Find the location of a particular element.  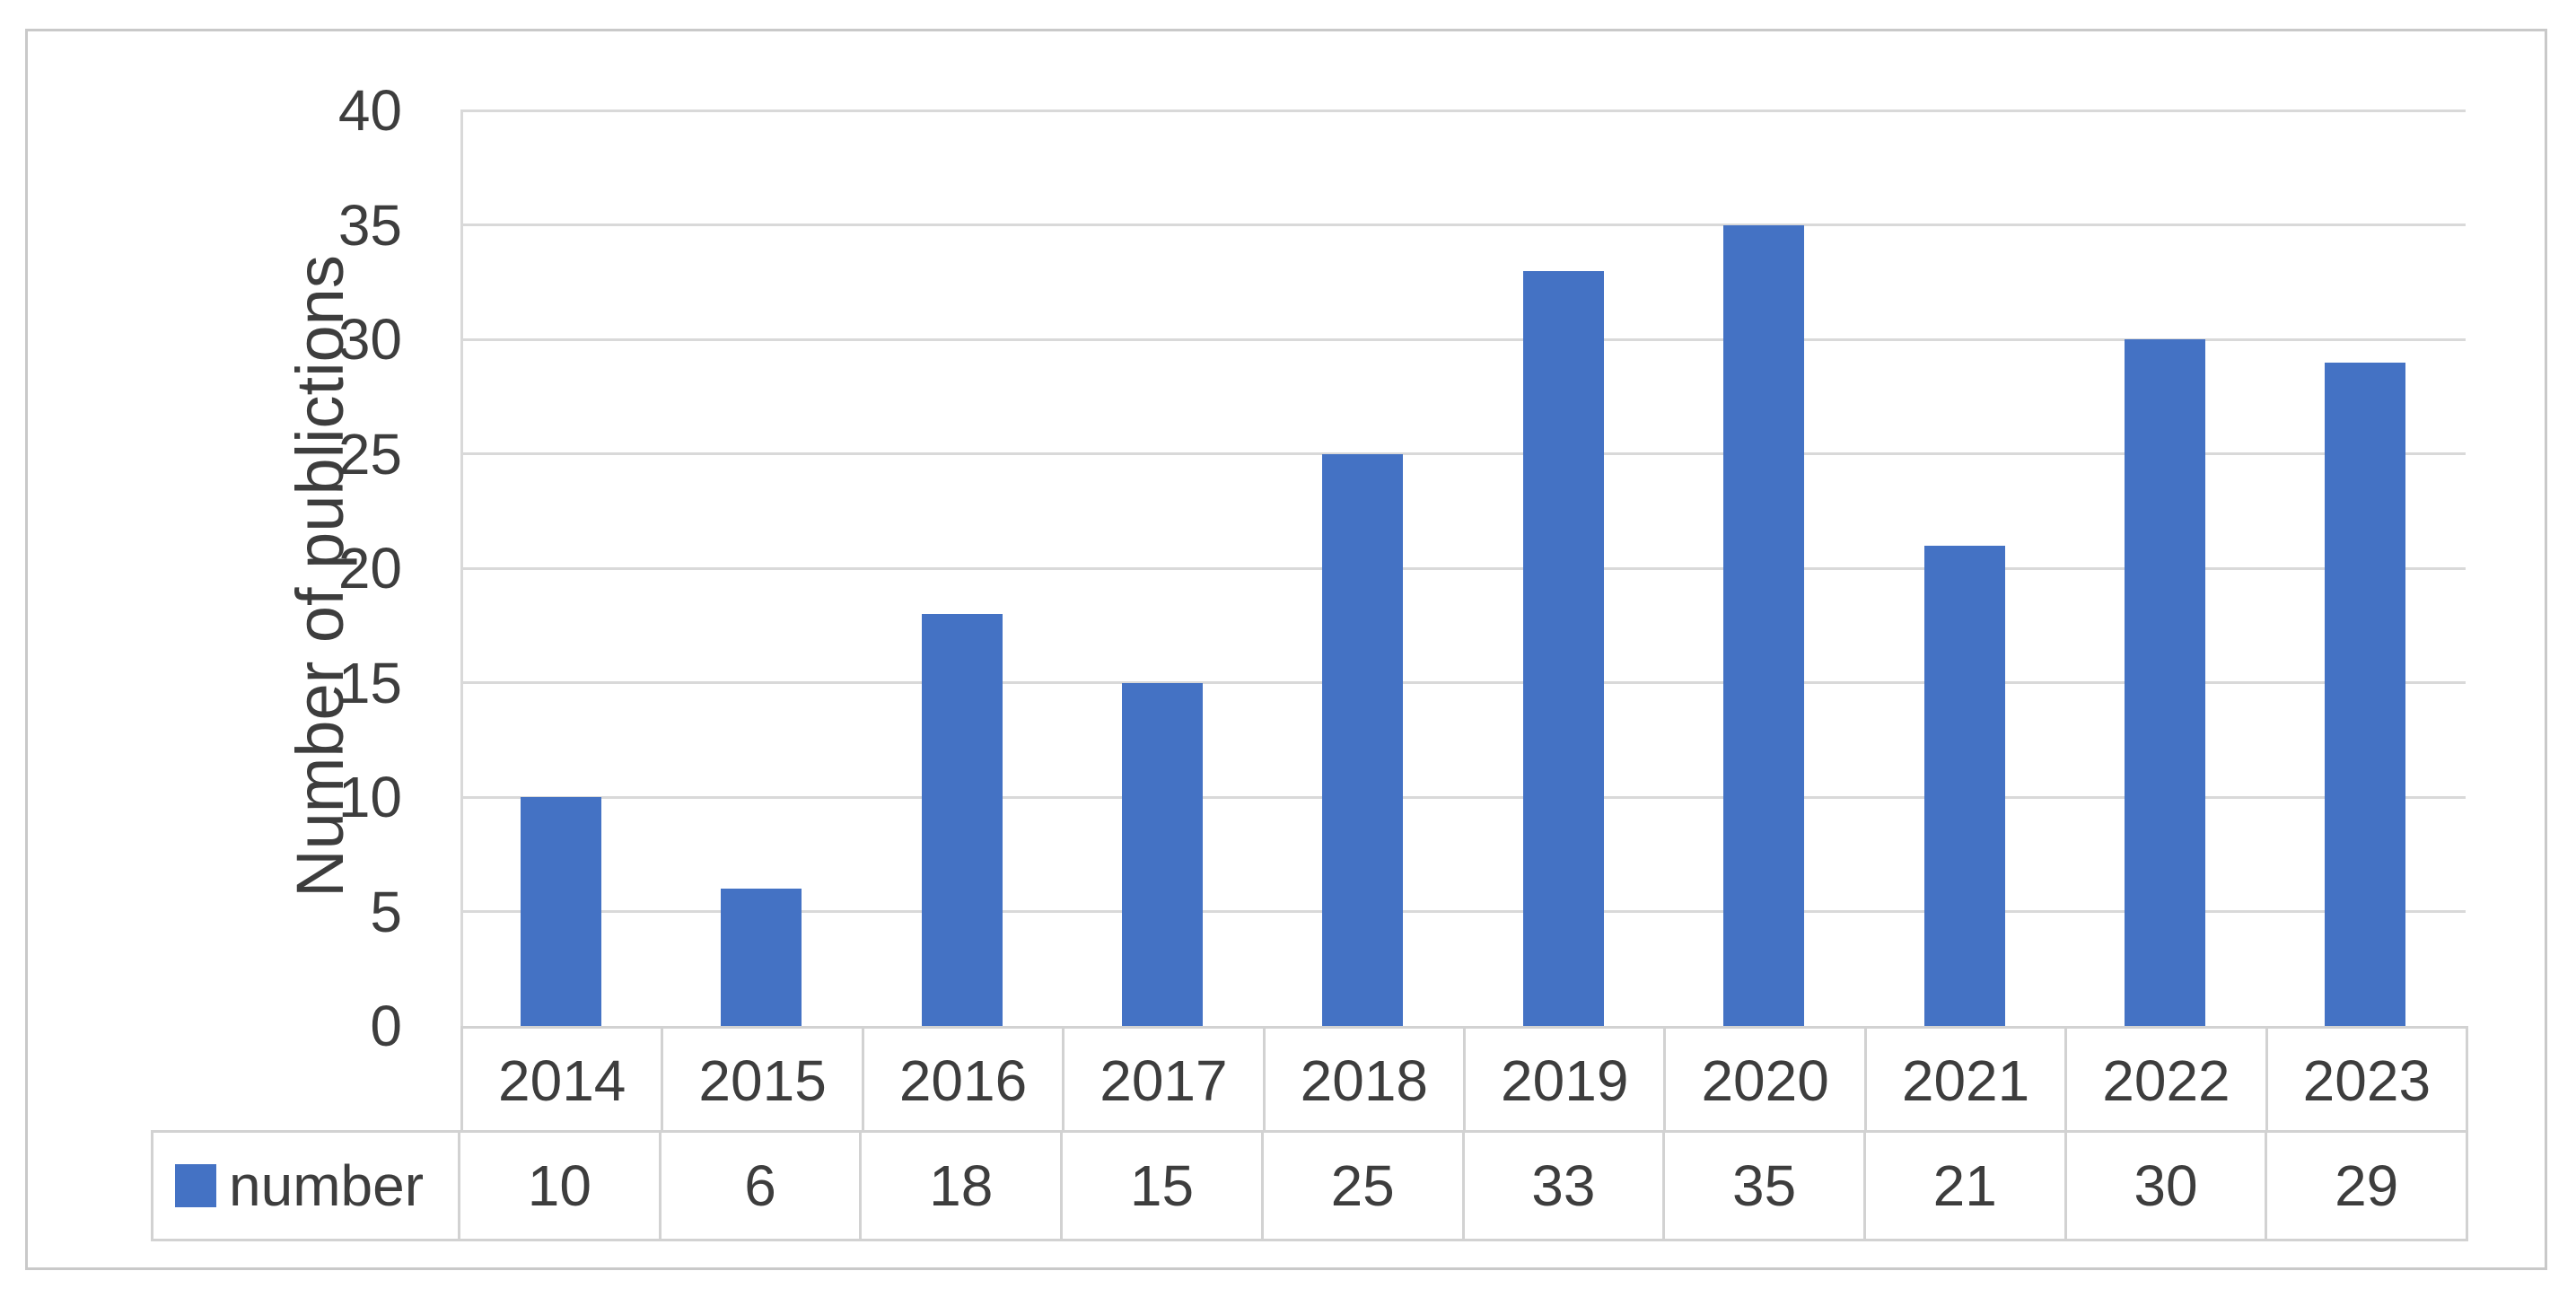

y-axis-line is located at coordinates (461, 569).